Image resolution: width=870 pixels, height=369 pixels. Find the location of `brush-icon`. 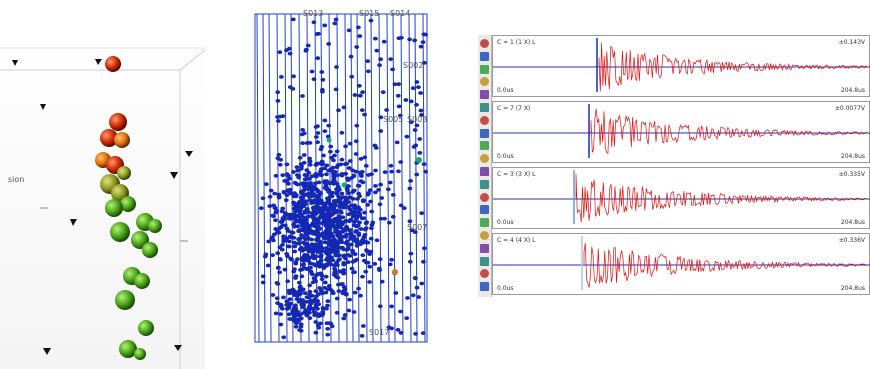

brush-icon is located at coordinates (484, 120).